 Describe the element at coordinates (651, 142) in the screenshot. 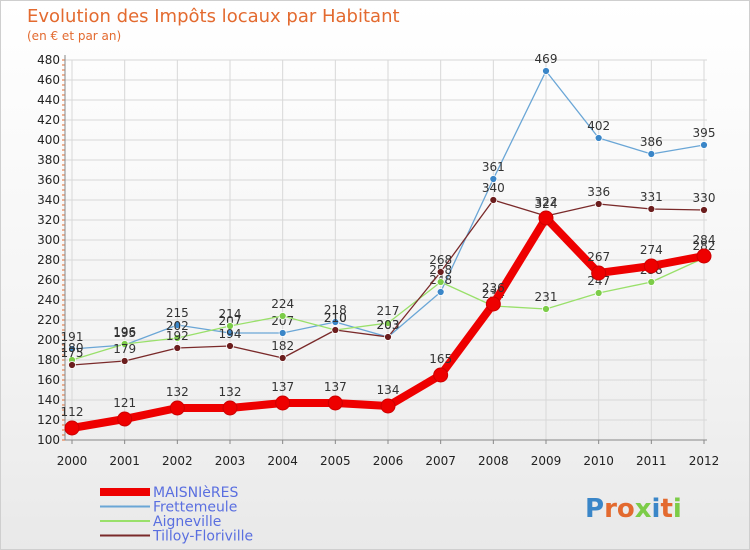

I see `data-label: 386` at that location.